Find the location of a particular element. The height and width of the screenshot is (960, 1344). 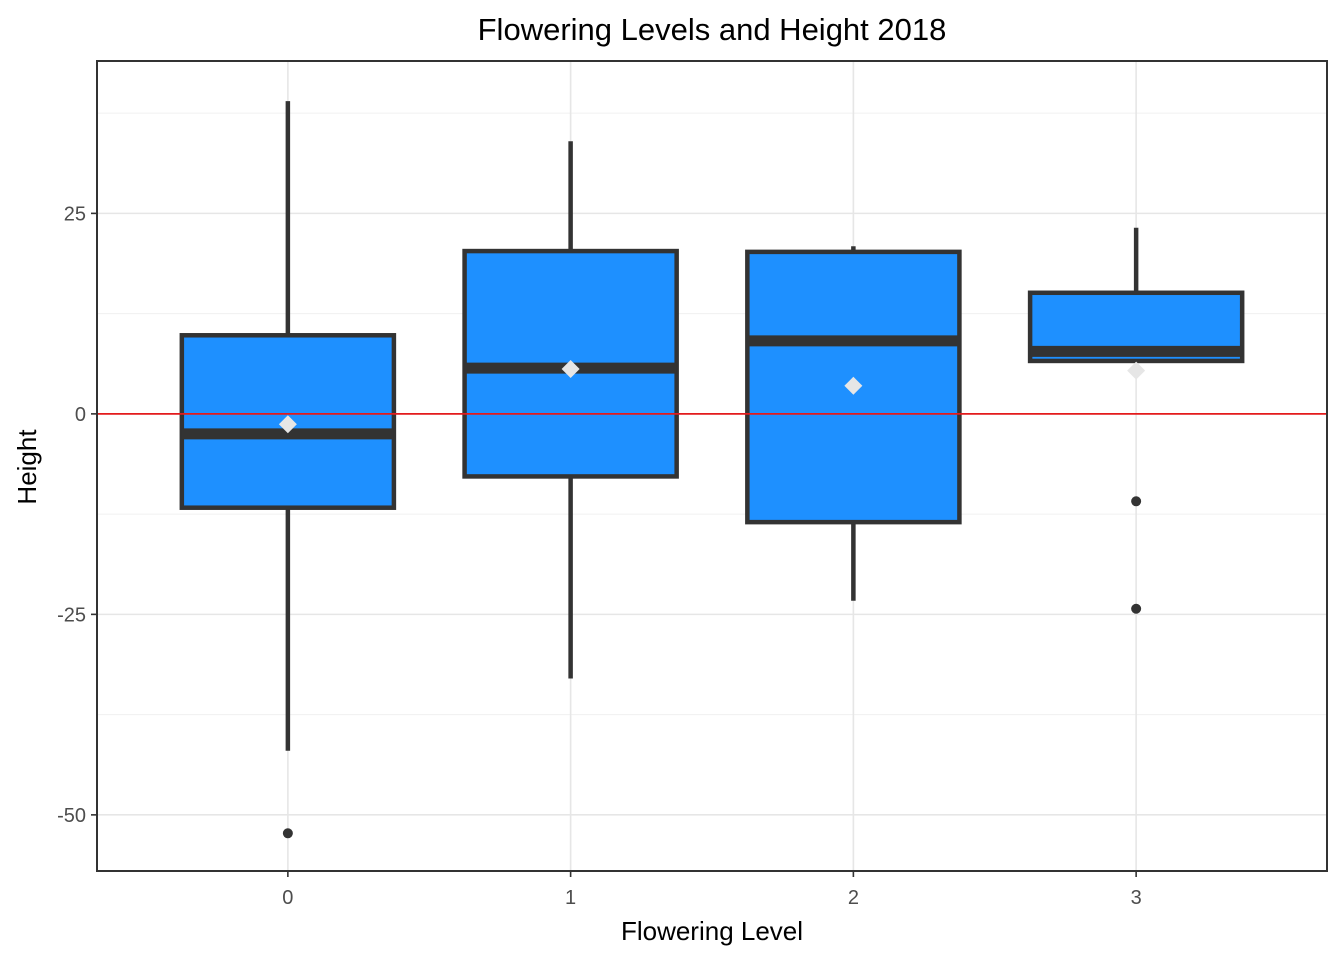

mean-markers is located at coordinates (712, 396).